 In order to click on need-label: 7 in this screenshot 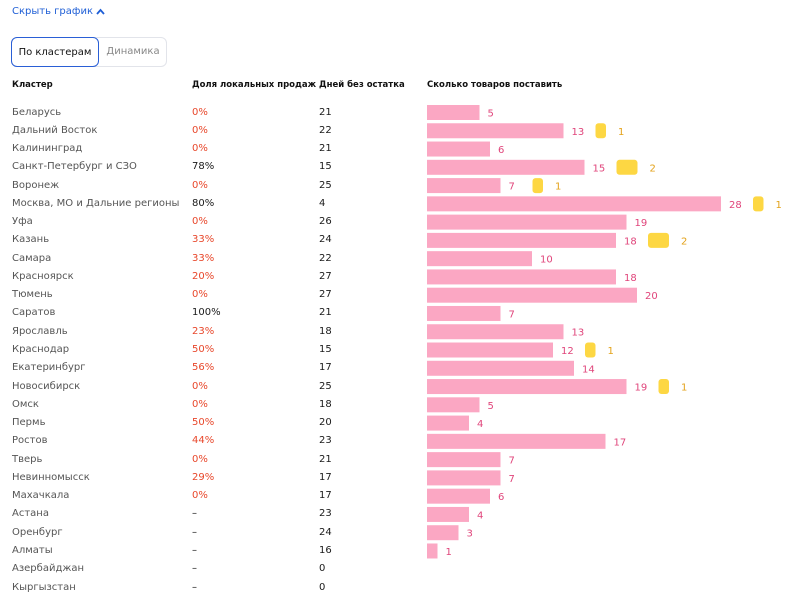, I will do `click(512, 461)`.